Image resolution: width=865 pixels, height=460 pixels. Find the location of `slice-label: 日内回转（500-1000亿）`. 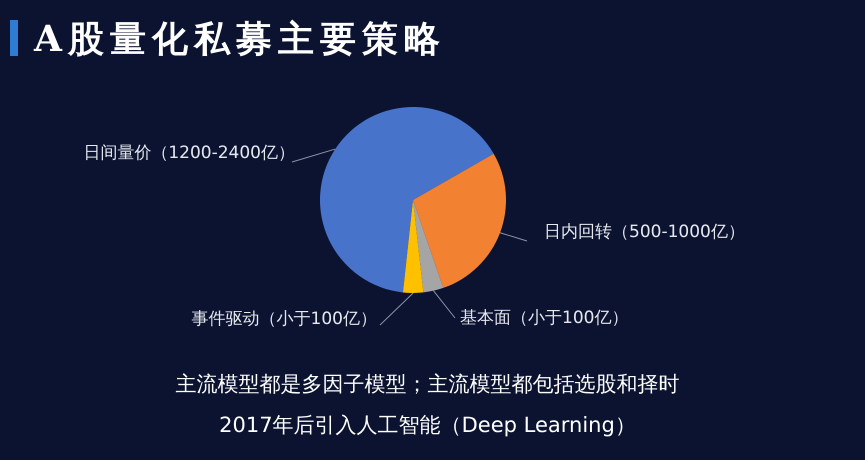

slice-label: 日内回转（500-1000亿） is located at coordinates (644, 232).